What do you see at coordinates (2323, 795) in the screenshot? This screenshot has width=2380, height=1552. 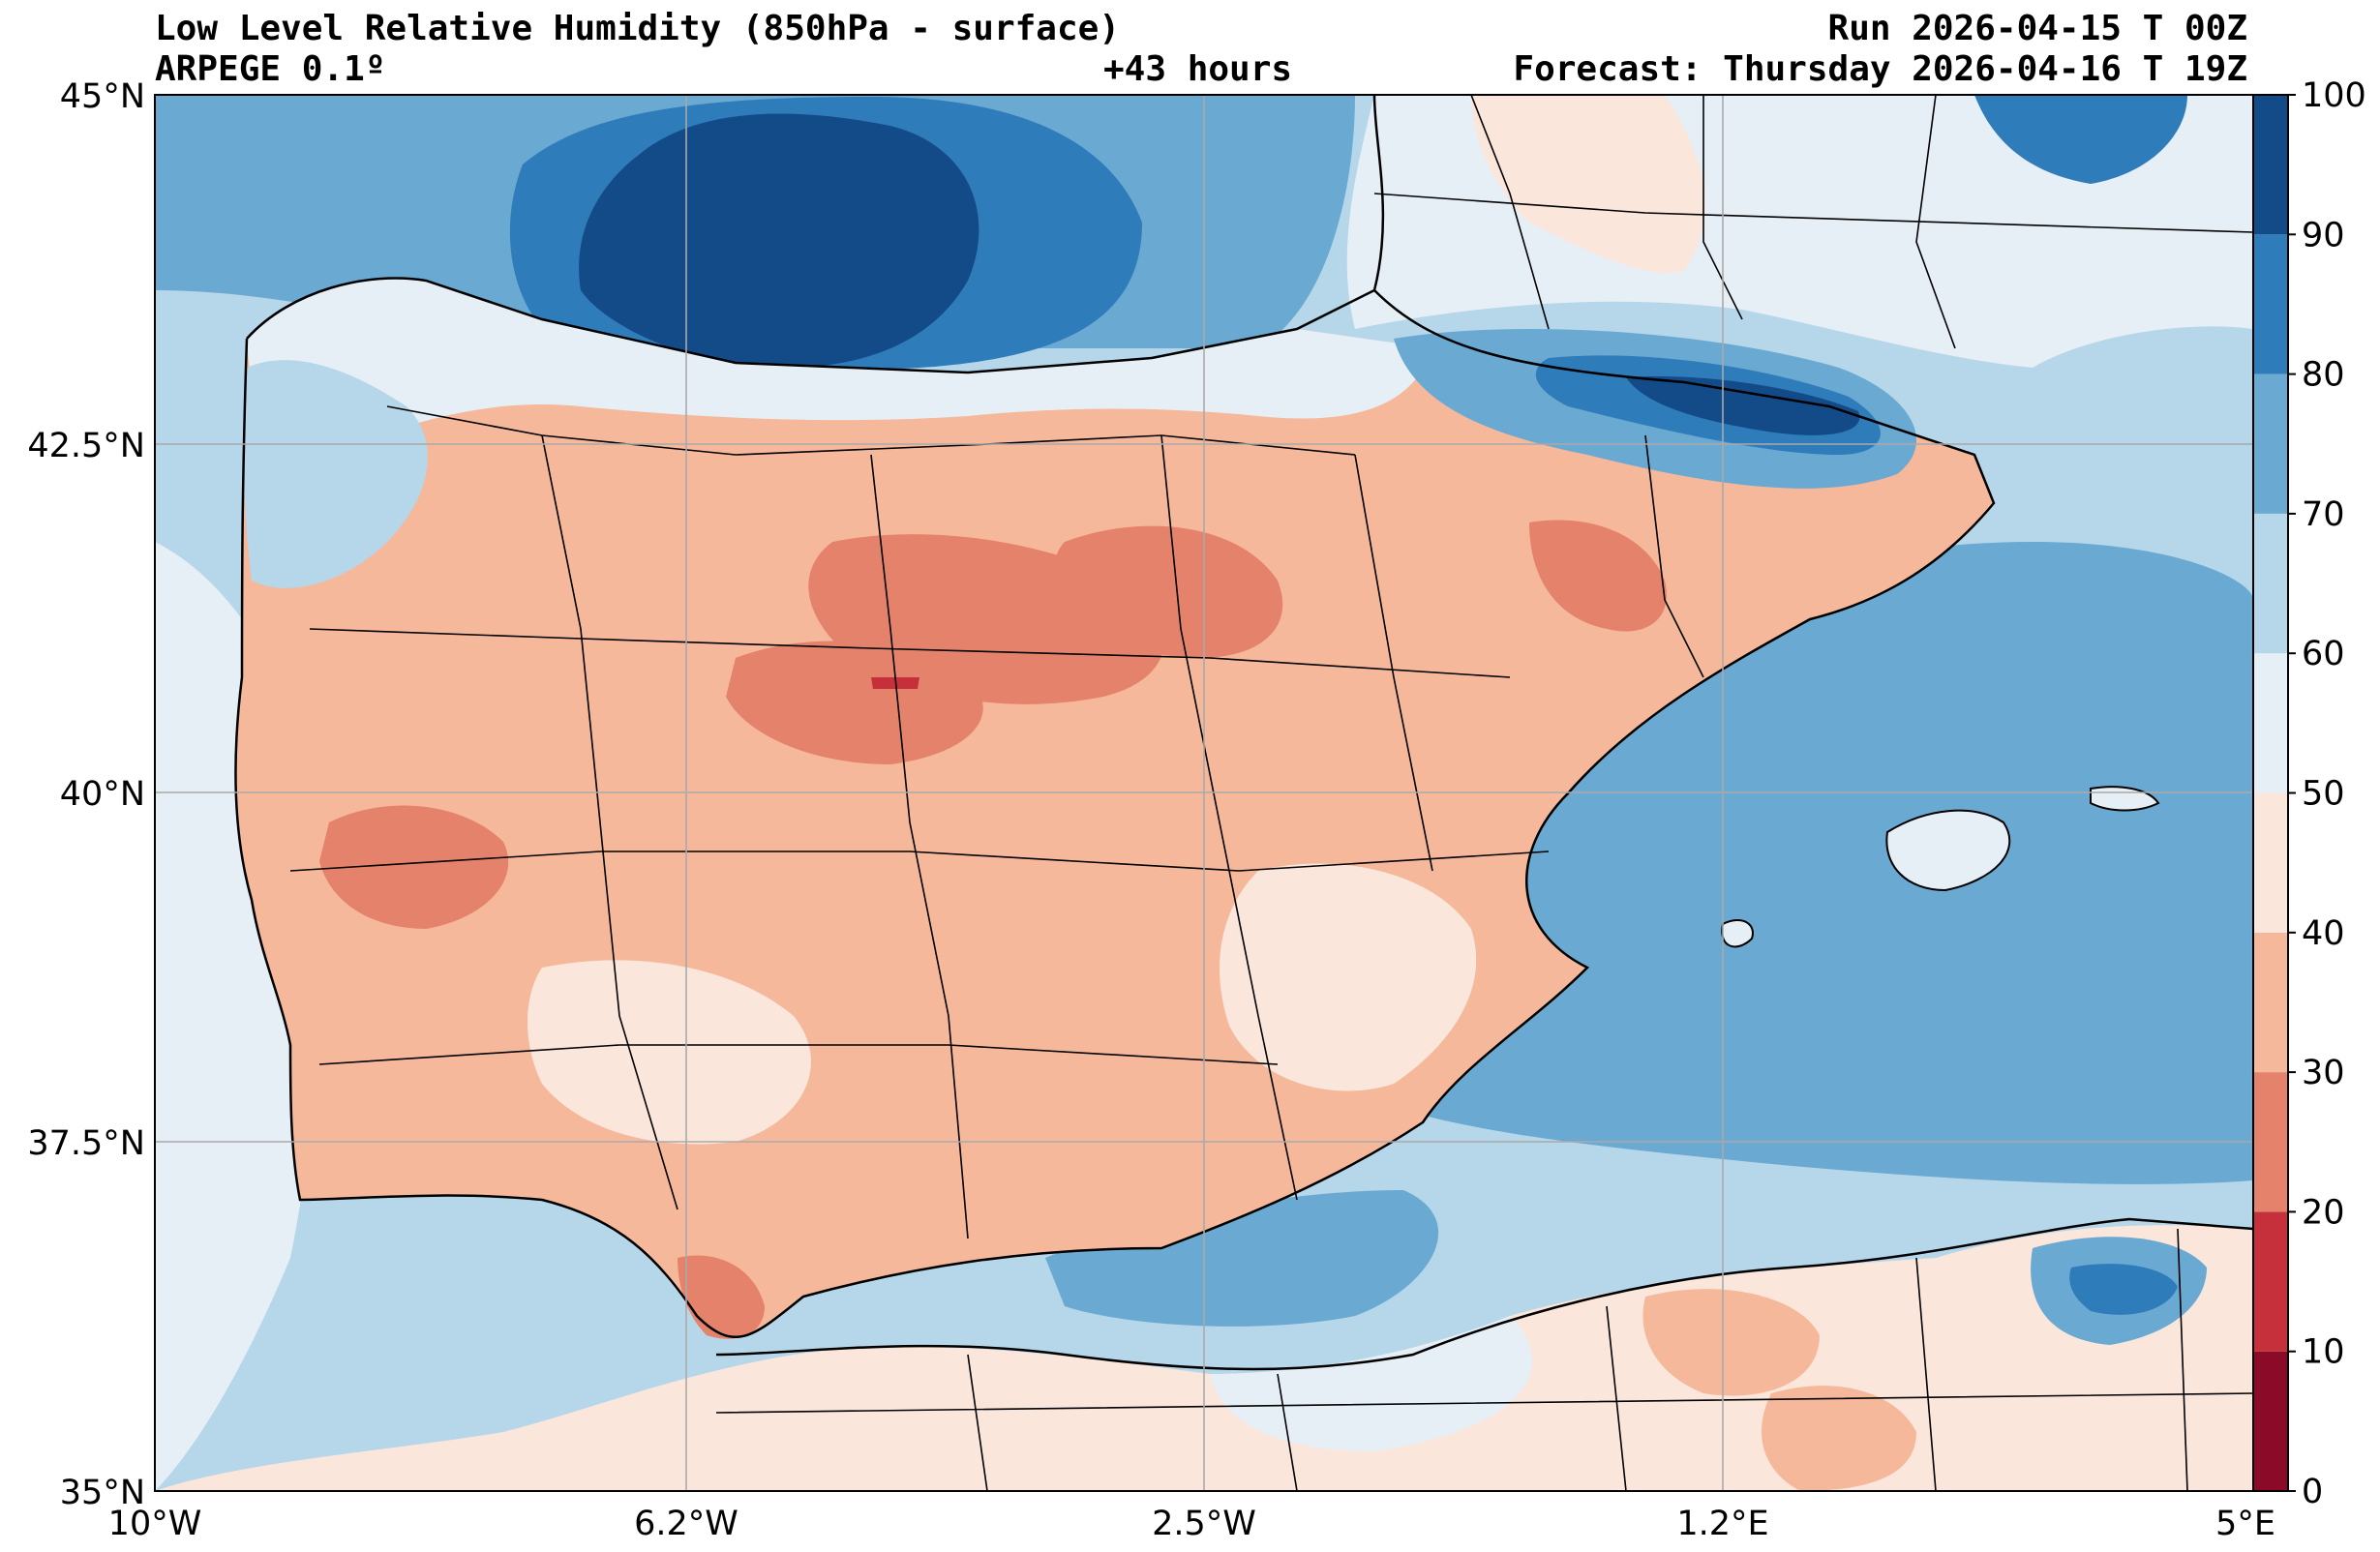 I see `colorbar-label-50: 50` at bounding box center [2323, 795].